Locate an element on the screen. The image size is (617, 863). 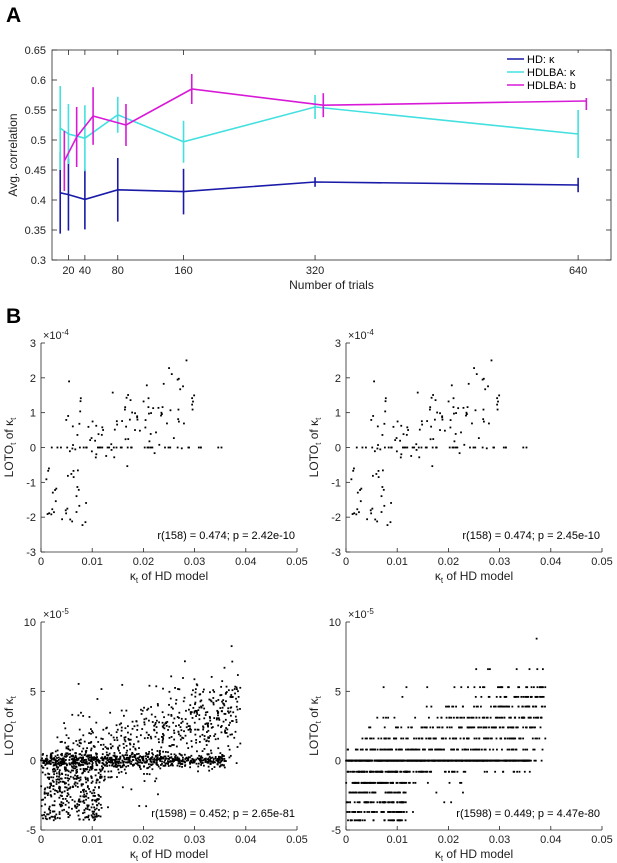
correlation-annotation: r(1598) = 0.449; p = 4.47e-80 is located at coordinates (528, 814).